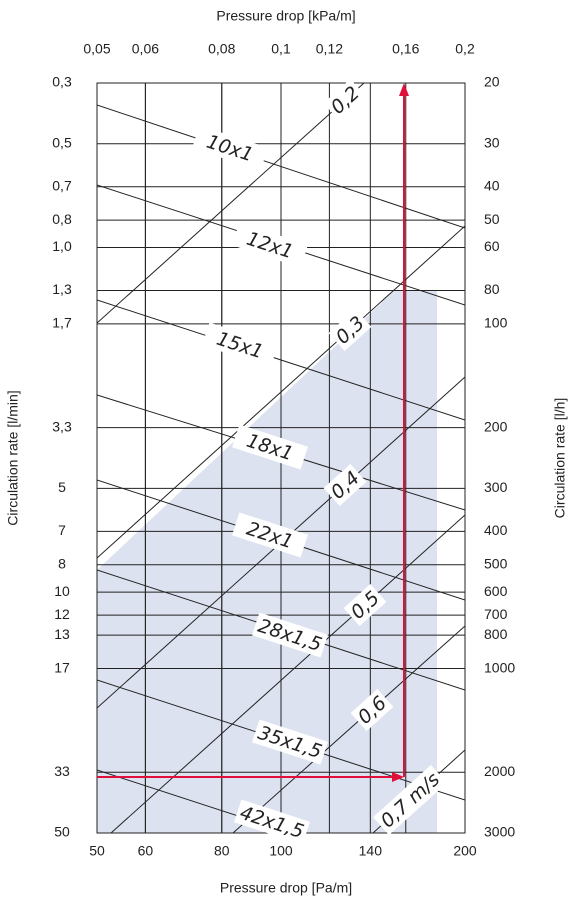 The height and width of the screenshot is (904, 573). What do you see at coordinates (496, 530) in the screenshot?
I see `y2-tick-label: 400` at bounding box center [496, 530].